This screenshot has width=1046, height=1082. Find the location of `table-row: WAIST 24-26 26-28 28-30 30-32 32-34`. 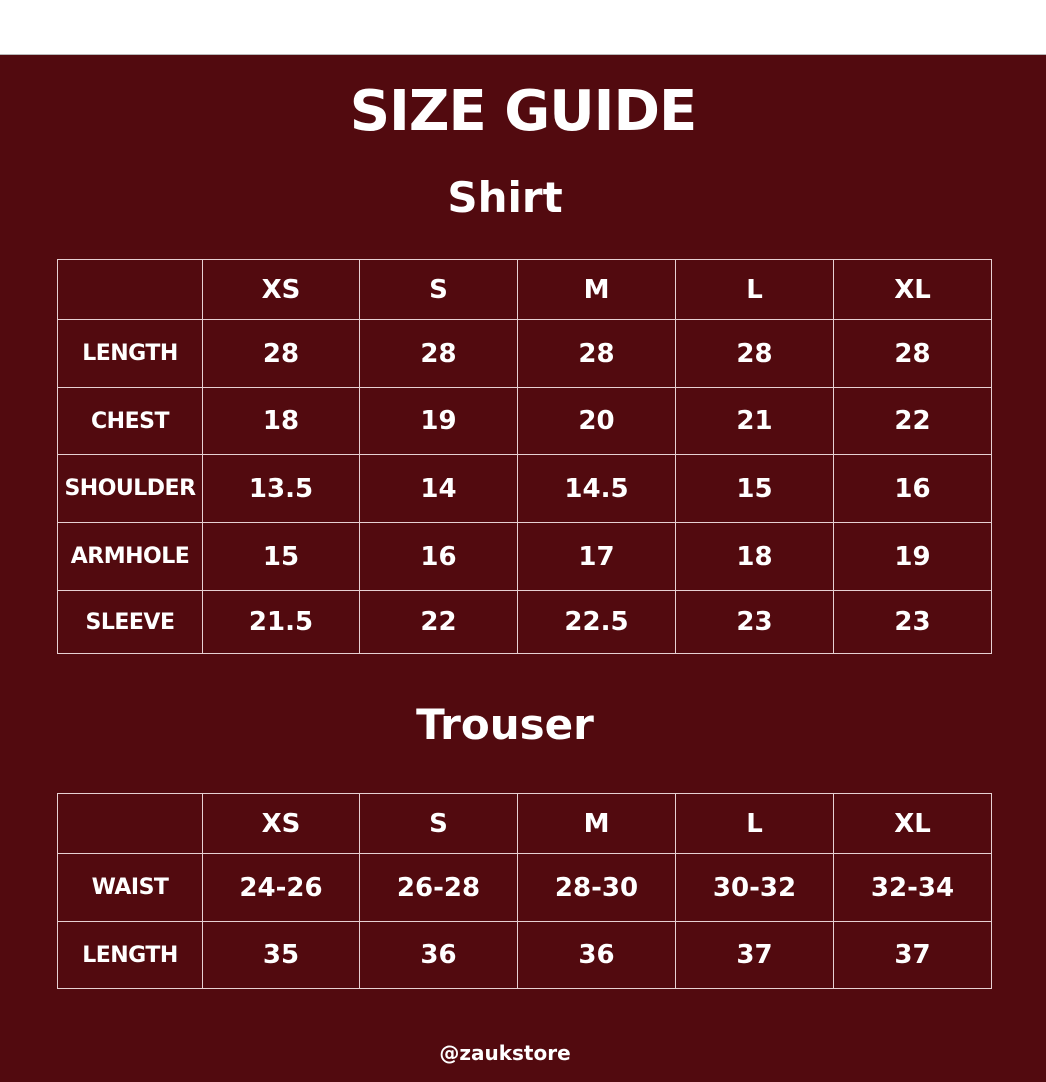

table-row: WAIST 24-26 26-28 28-30 30-32 32-34 is located at coordinates (524, 887).